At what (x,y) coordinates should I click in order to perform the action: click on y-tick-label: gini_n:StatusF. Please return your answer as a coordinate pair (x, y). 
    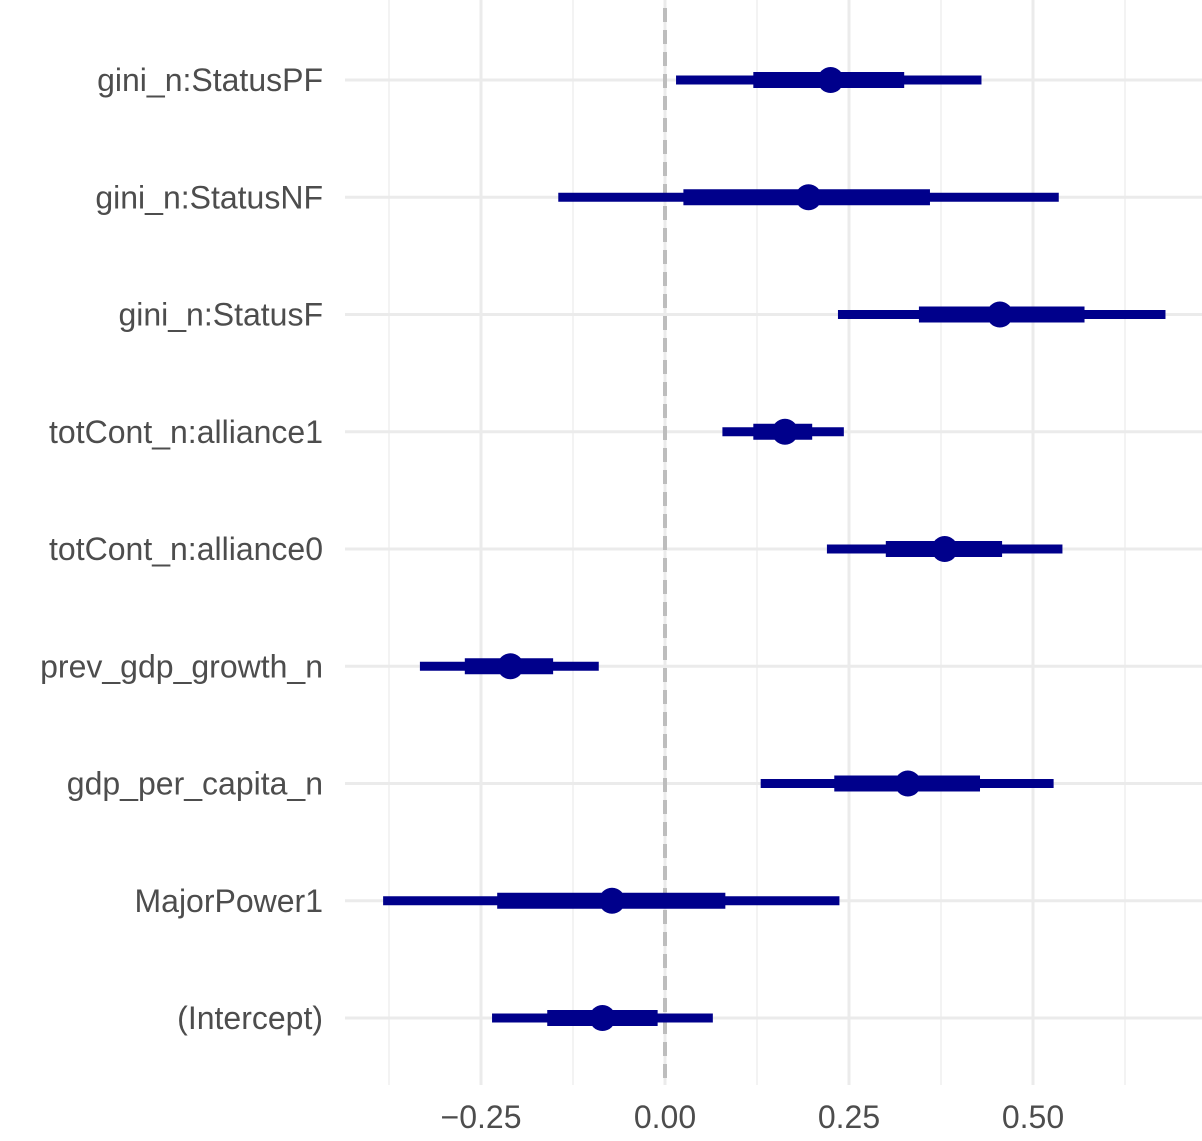
    Looking at the image, I should click on (220, 315).